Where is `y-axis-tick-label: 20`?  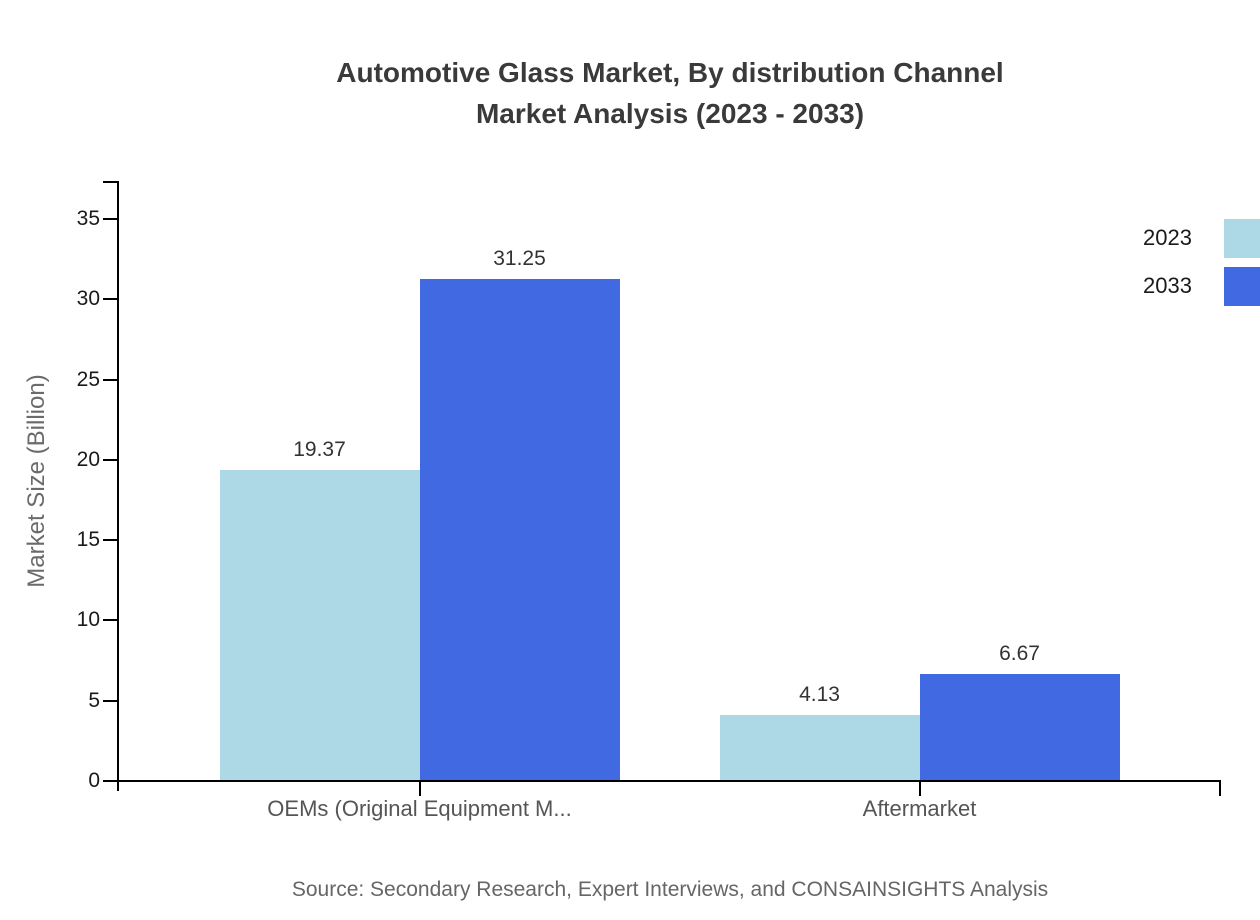
y-axis-tick-label: 20 is located at coordinates (88, 459).